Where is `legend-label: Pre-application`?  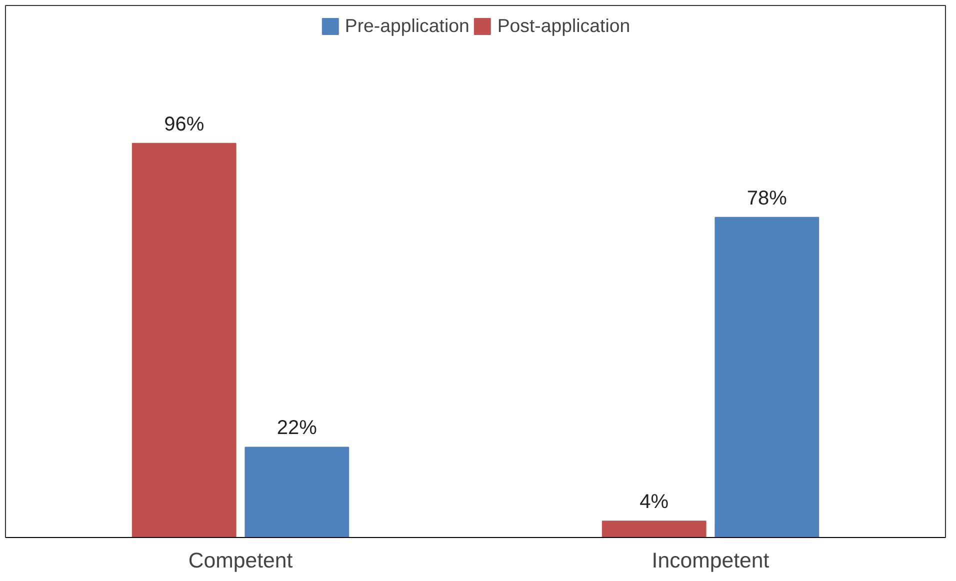
legend-label: Pre-application is located at coordinates (407, 26).